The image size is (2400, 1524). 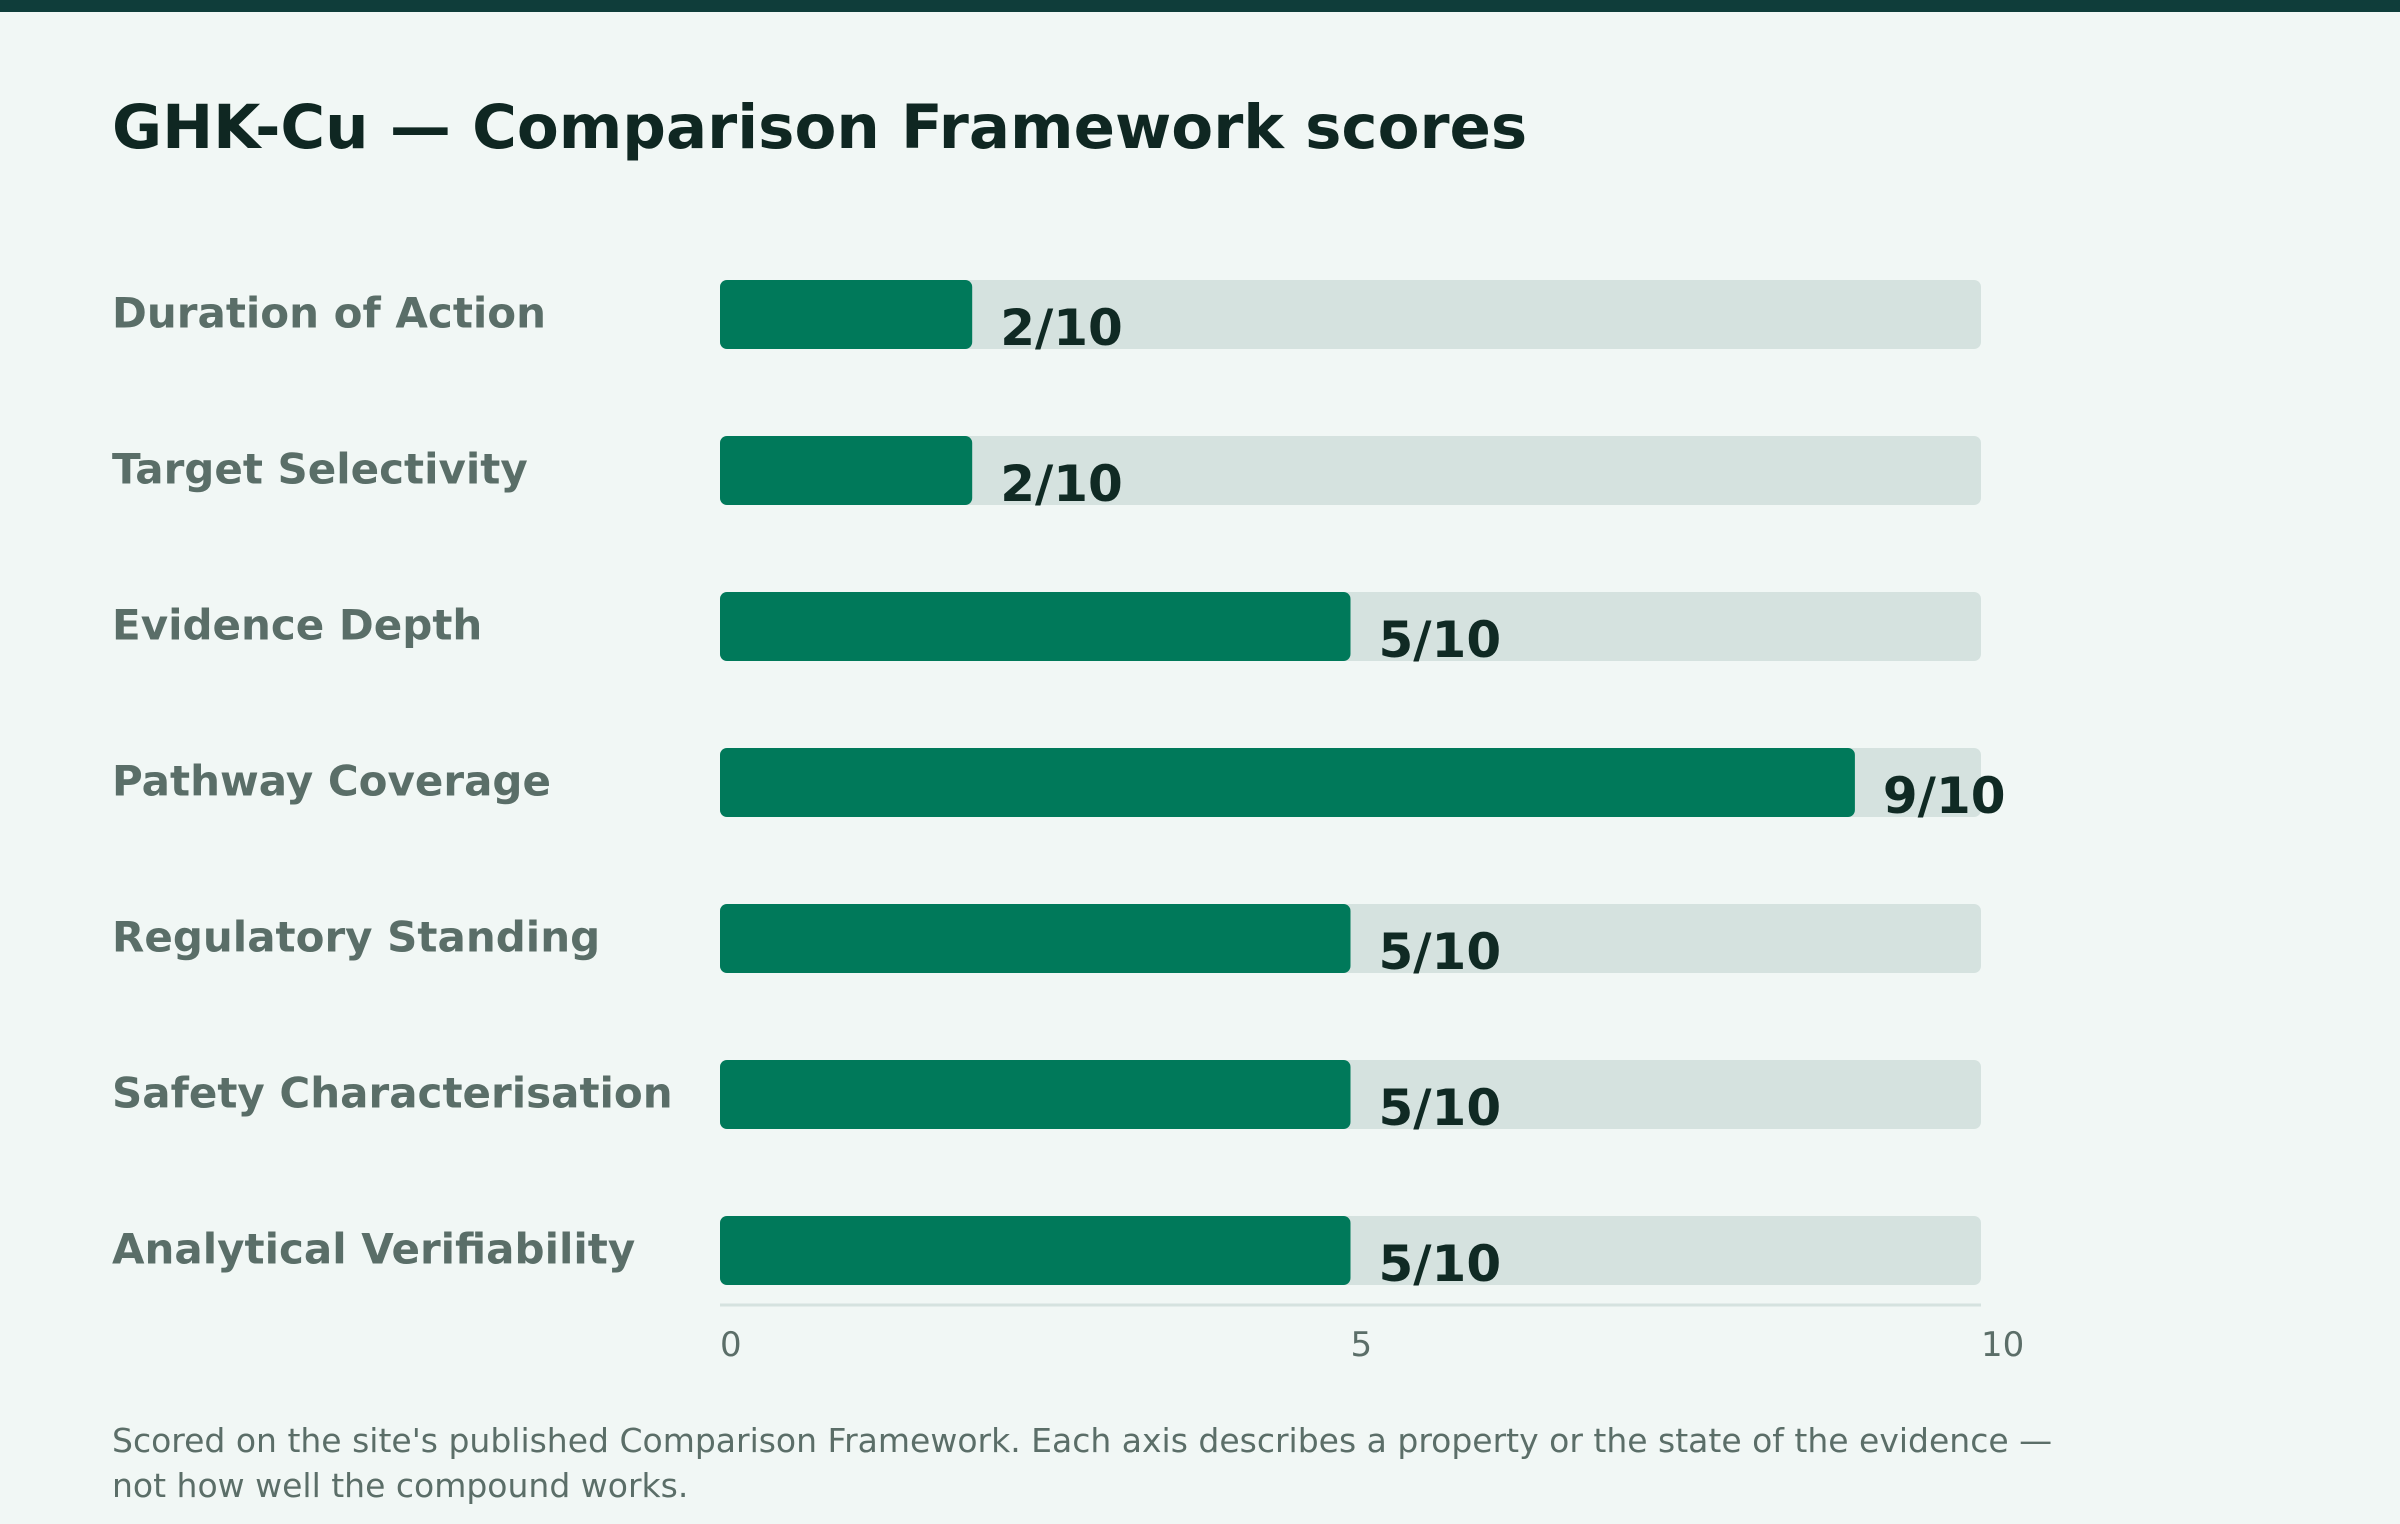 I want to click on category-label: Evidence Depth, so click(x=297, y=625).